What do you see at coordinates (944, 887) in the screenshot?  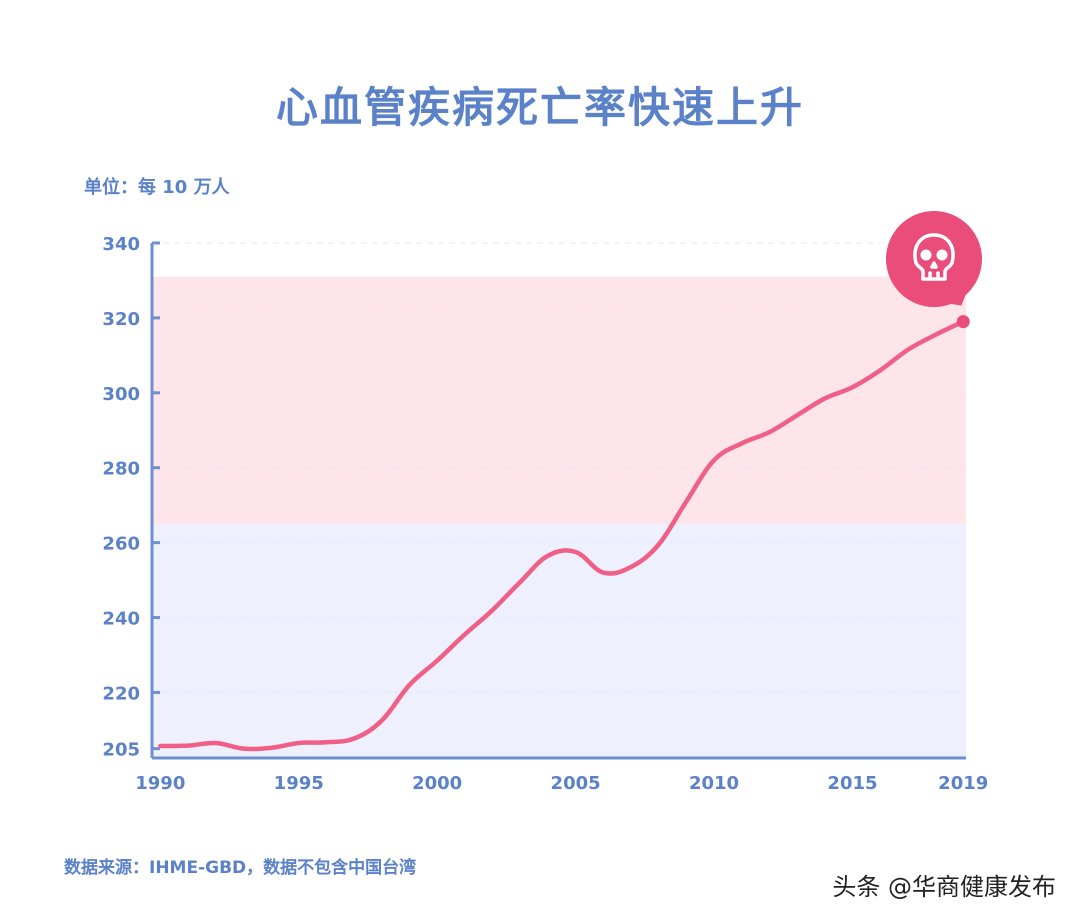 I see `watermark: 头条 @华商健康发布` at bounding box center [944, 887].